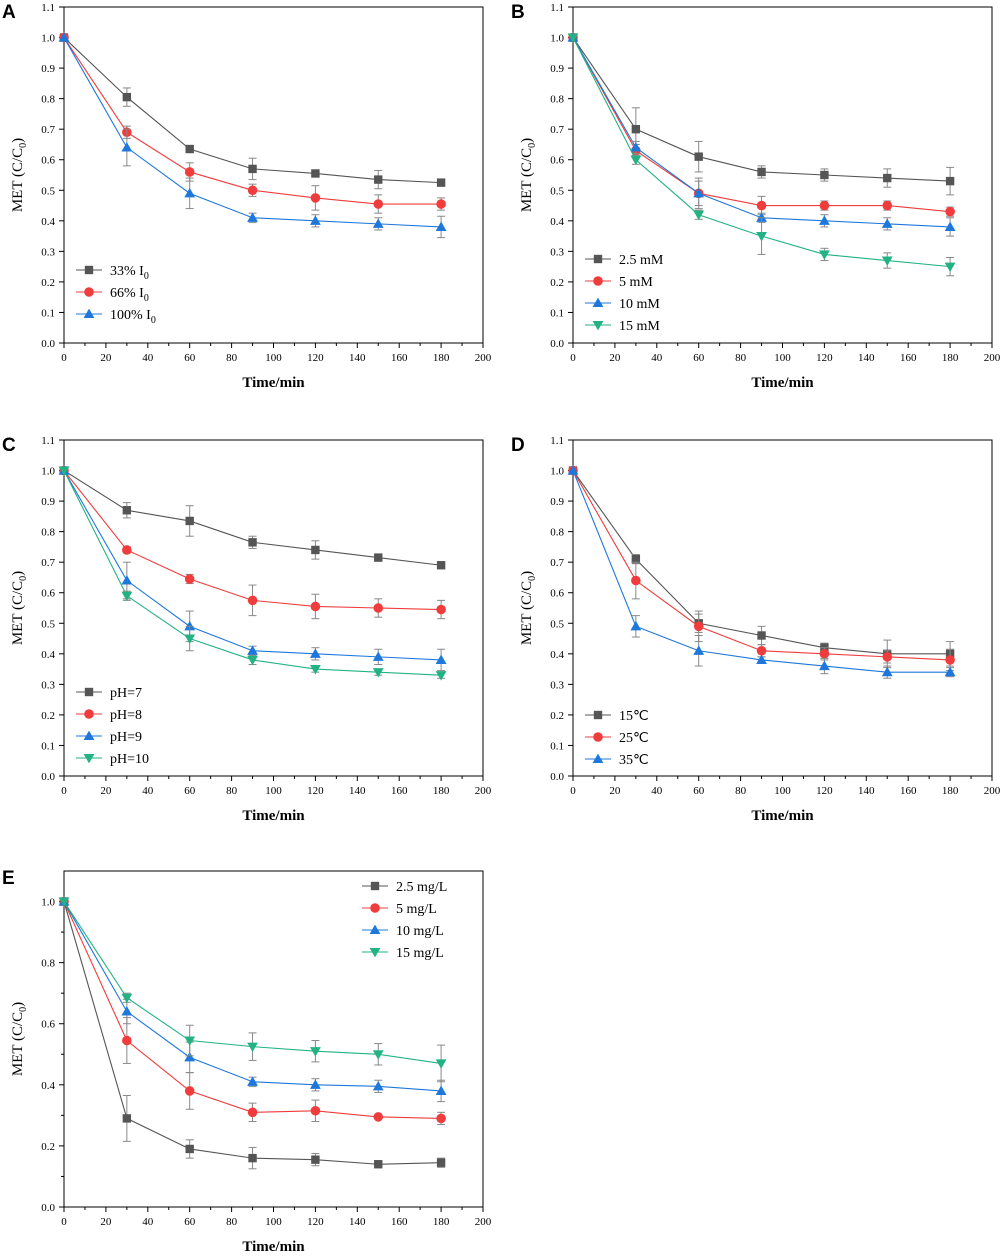  What do you see at coordinates (639, 326) in the screenshot?
I see `legend-label: 15 mM` at bounding box center [639, 326].